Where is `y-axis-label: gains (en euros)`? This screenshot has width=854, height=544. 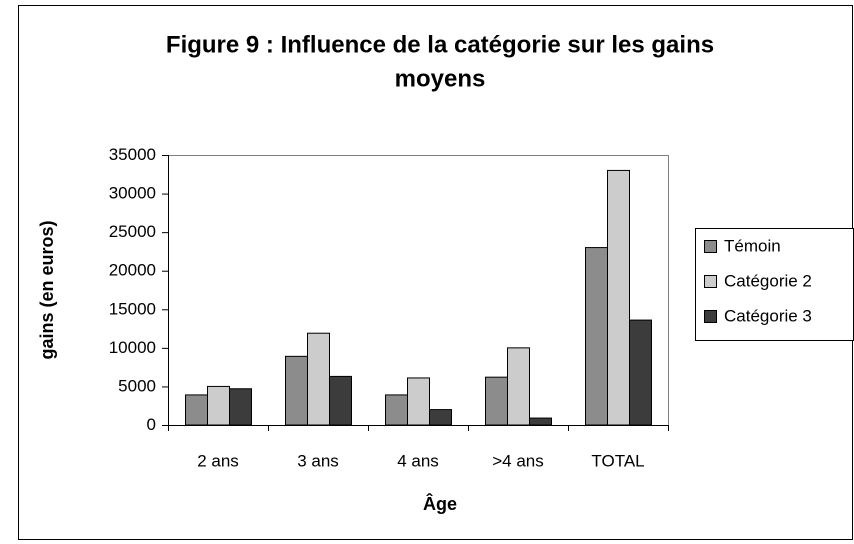 y-axis-label: gains (en euros) is located at coordinates (47, 289).